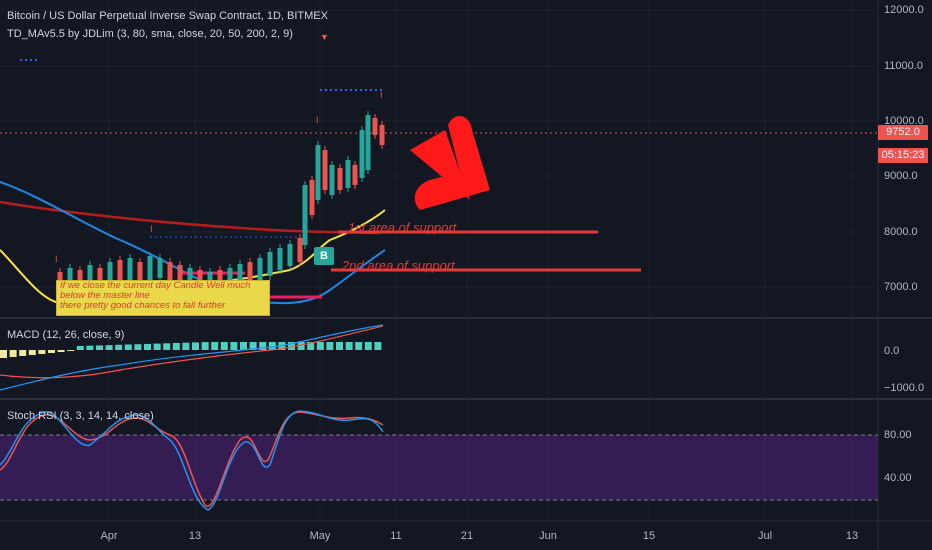  I want to click on rsi-axis-label: 40.00, so click(898, 478).